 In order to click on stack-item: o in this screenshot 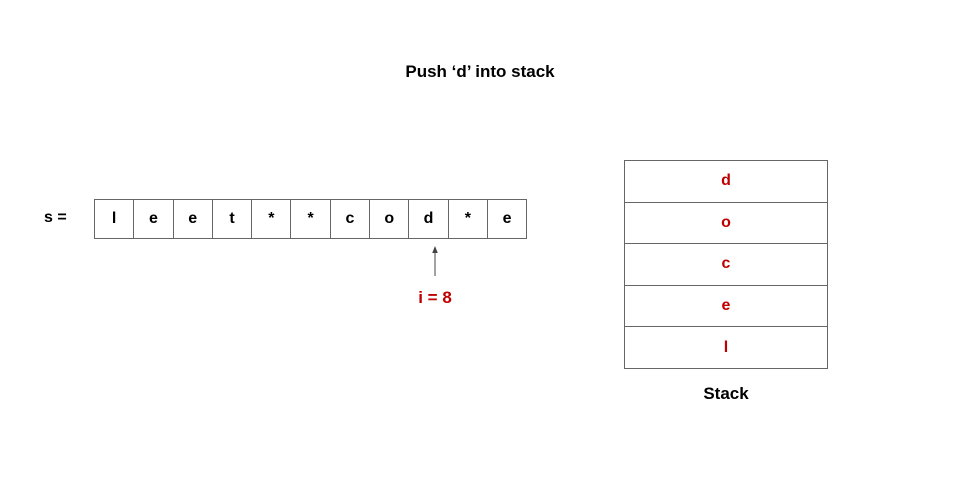, I will do `click(726, 224)`.